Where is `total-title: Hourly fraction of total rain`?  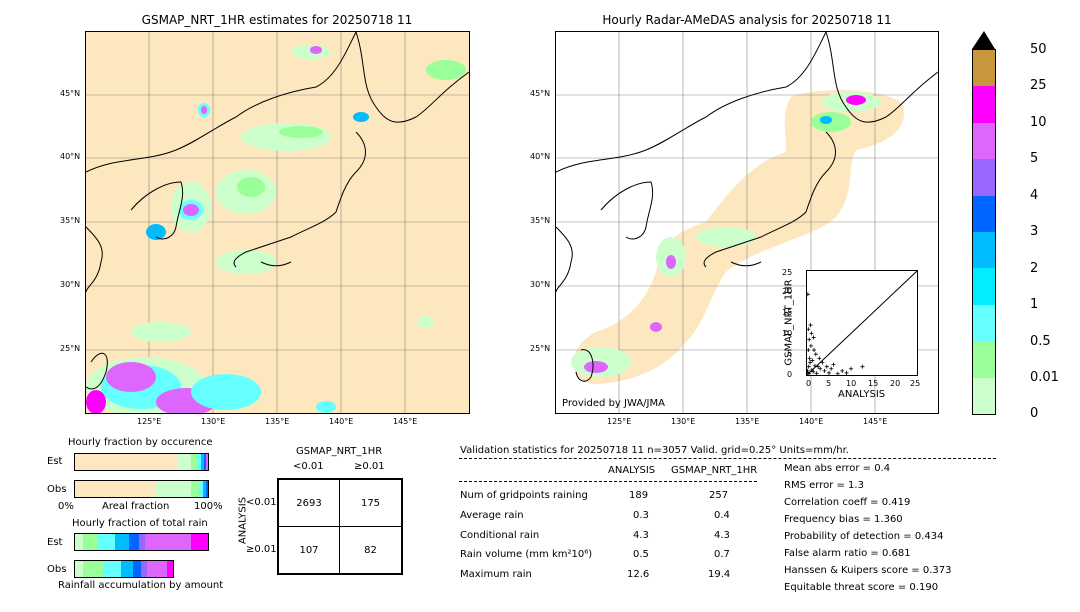 total-title: Hourly fraction of total rain is located at coordinates (140, 523).